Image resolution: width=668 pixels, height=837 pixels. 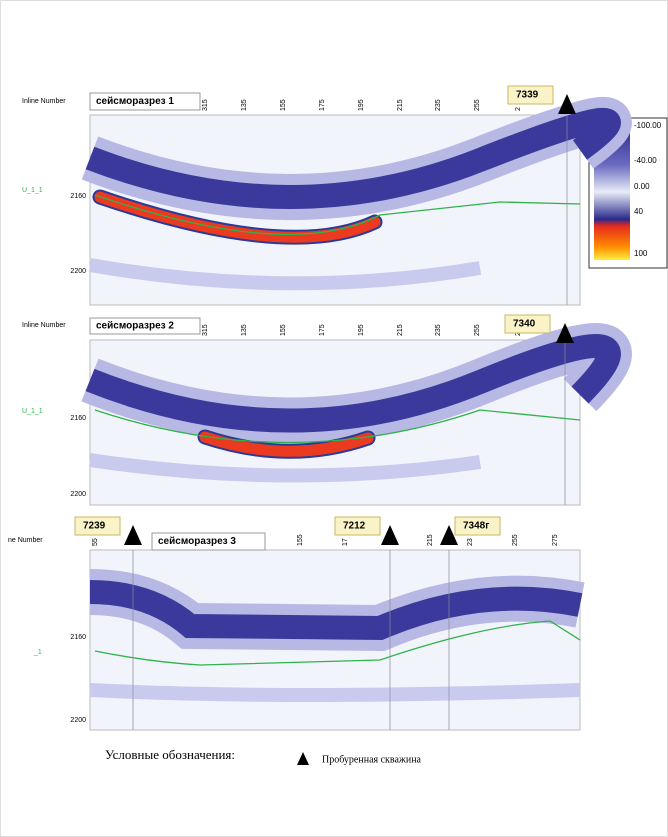 I want to click on well-label: 7212, so click(x=354, y=526).